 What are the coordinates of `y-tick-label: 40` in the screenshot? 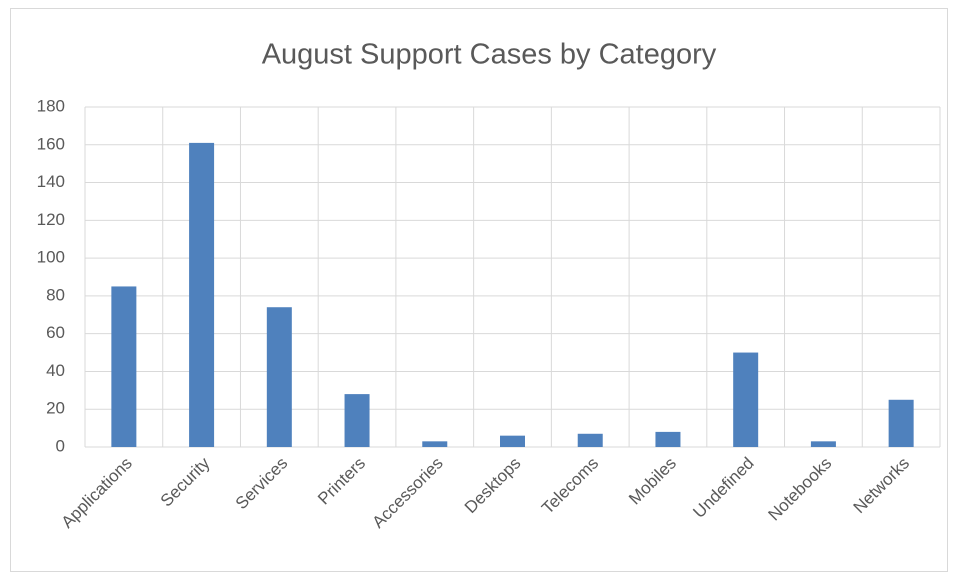 It's located at (55, 370).